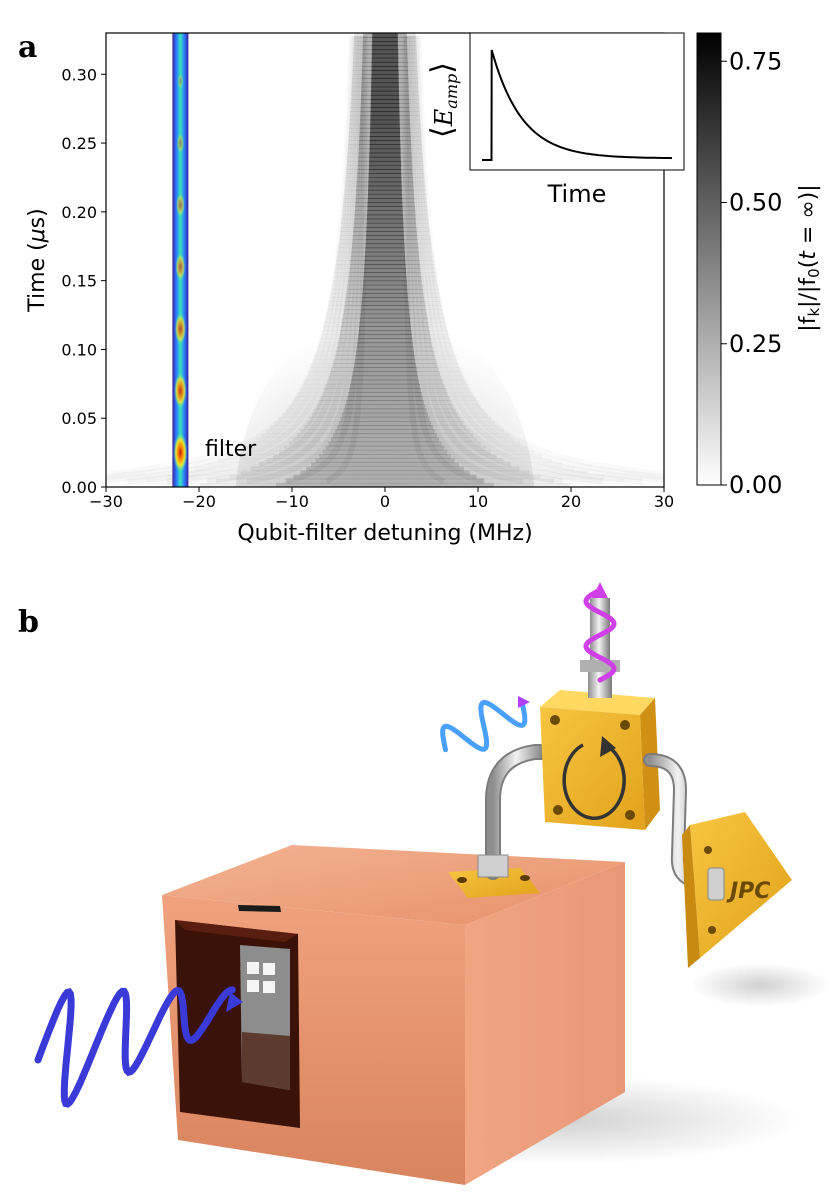 The width and height of the screenshot is (830, 1195). I want to click on colorbar-tick-label: 0.25, so click(755, 344).